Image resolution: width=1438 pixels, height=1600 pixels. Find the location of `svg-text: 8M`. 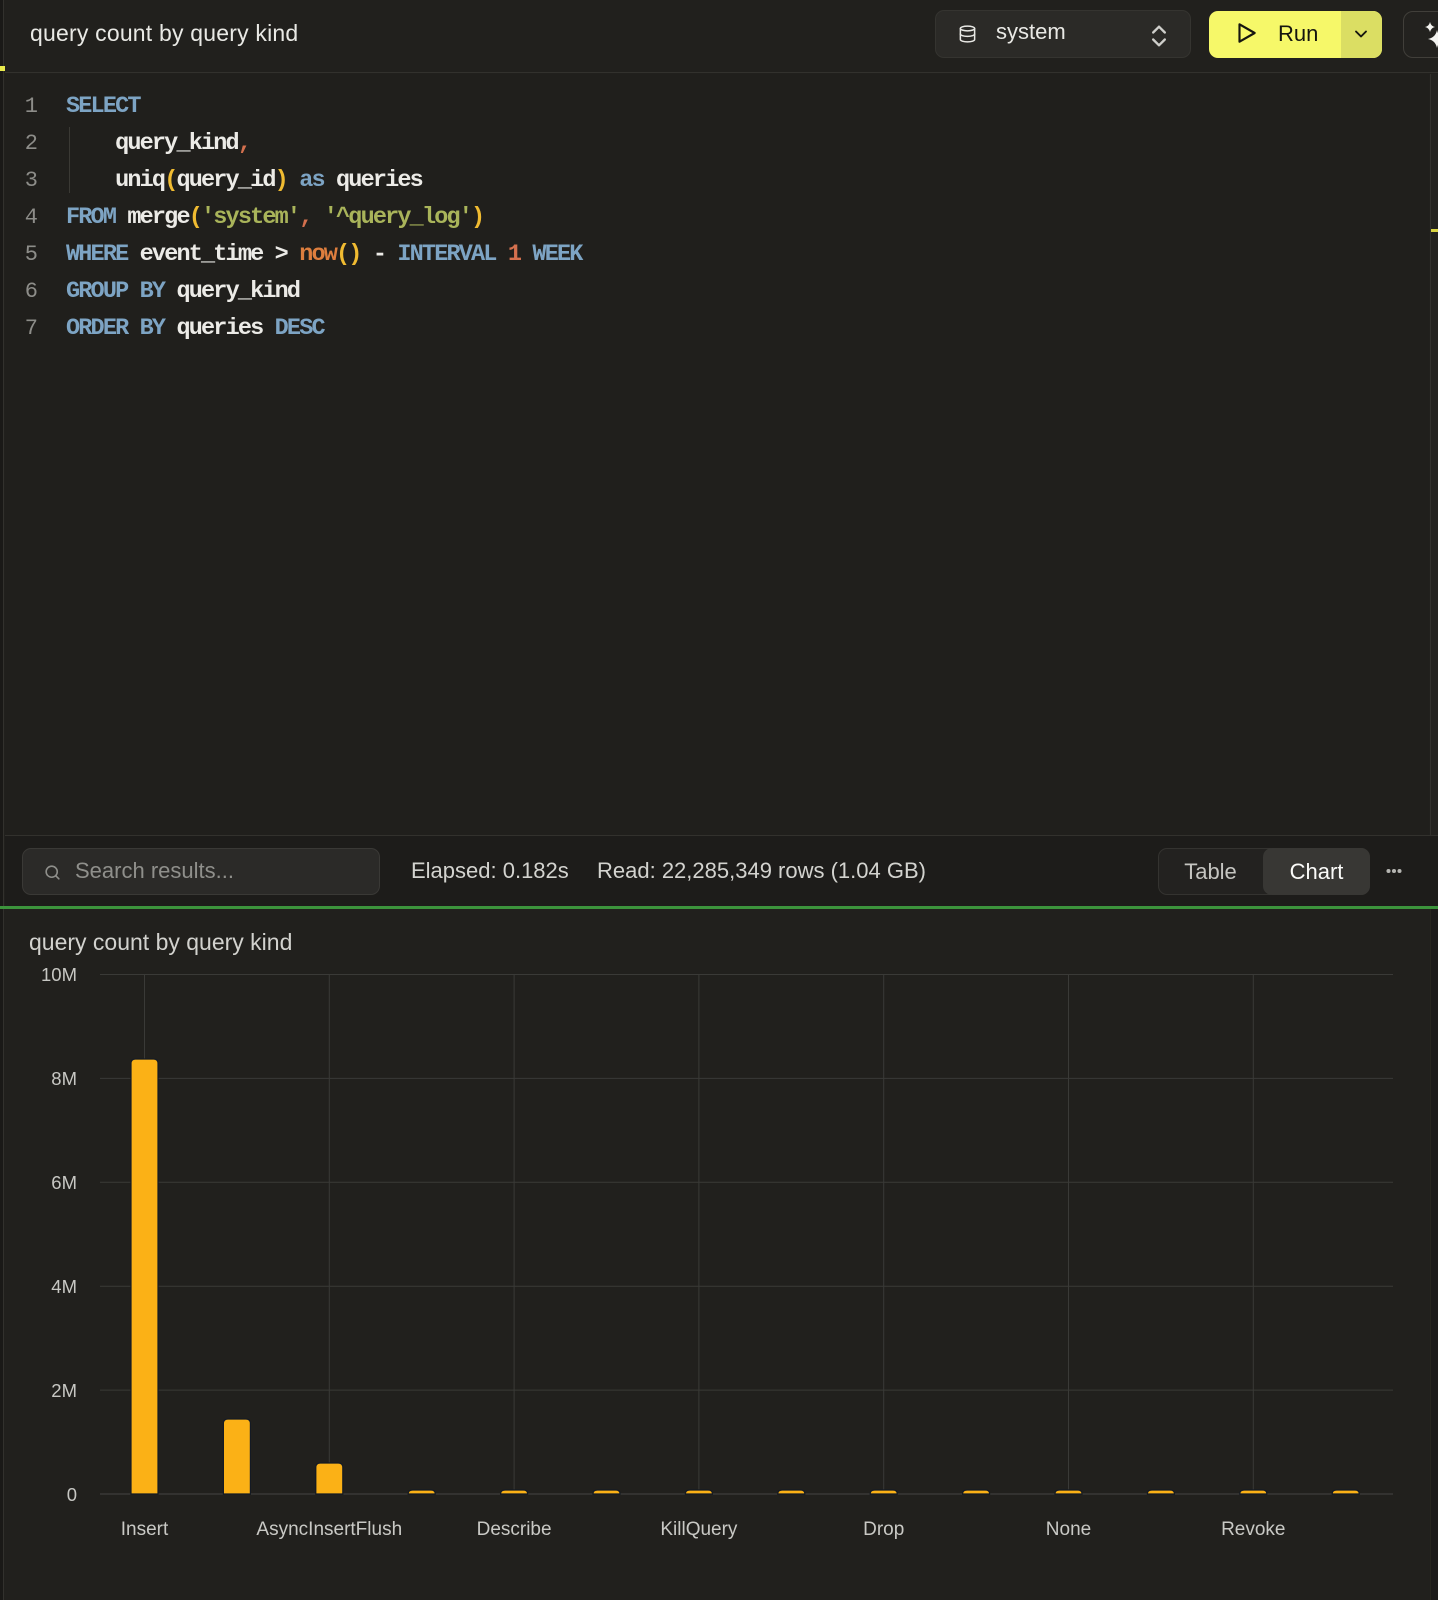

svg-text: 8M is located at coordinates (64, 1078).